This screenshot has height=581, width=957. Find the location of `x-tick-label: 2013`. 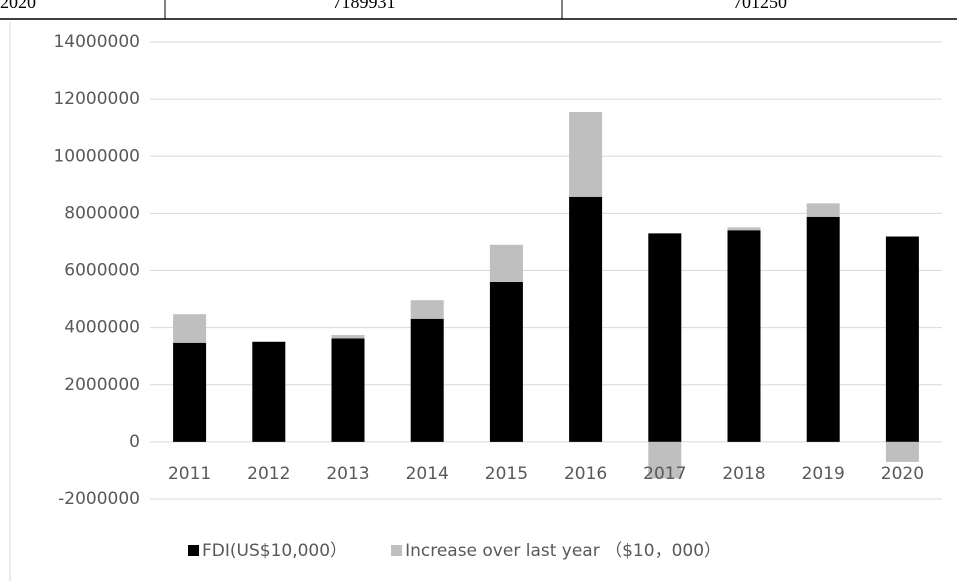

x-tick-label: 2013 is located at coordinates (347, 474).